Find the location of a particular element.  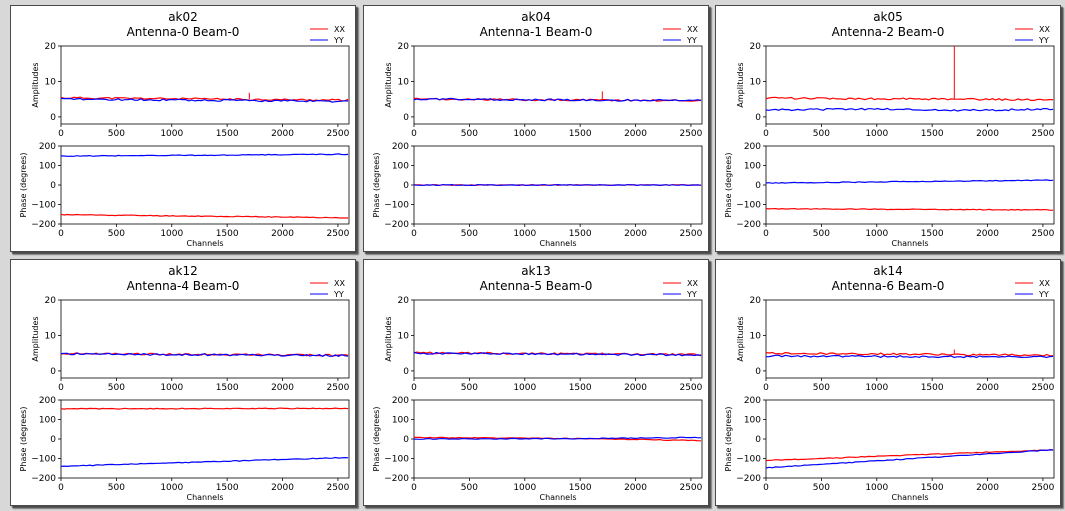

amplitude-series-yy is located at coordinates (204, 354).